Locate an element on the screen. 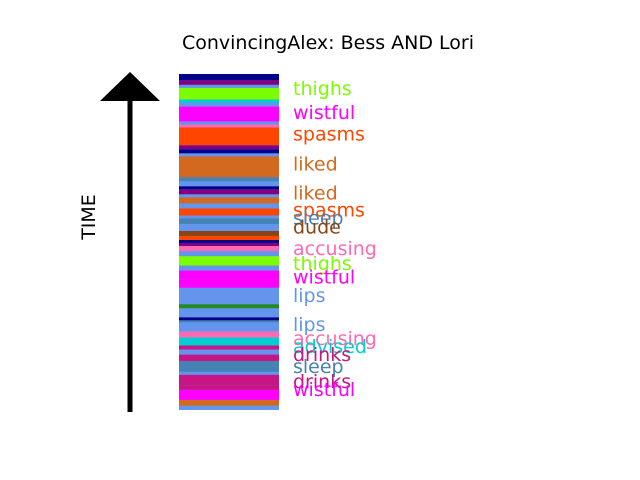  chart-title: ConvincingAlex: Bess AND Lori is located at coordinates (328, 43).